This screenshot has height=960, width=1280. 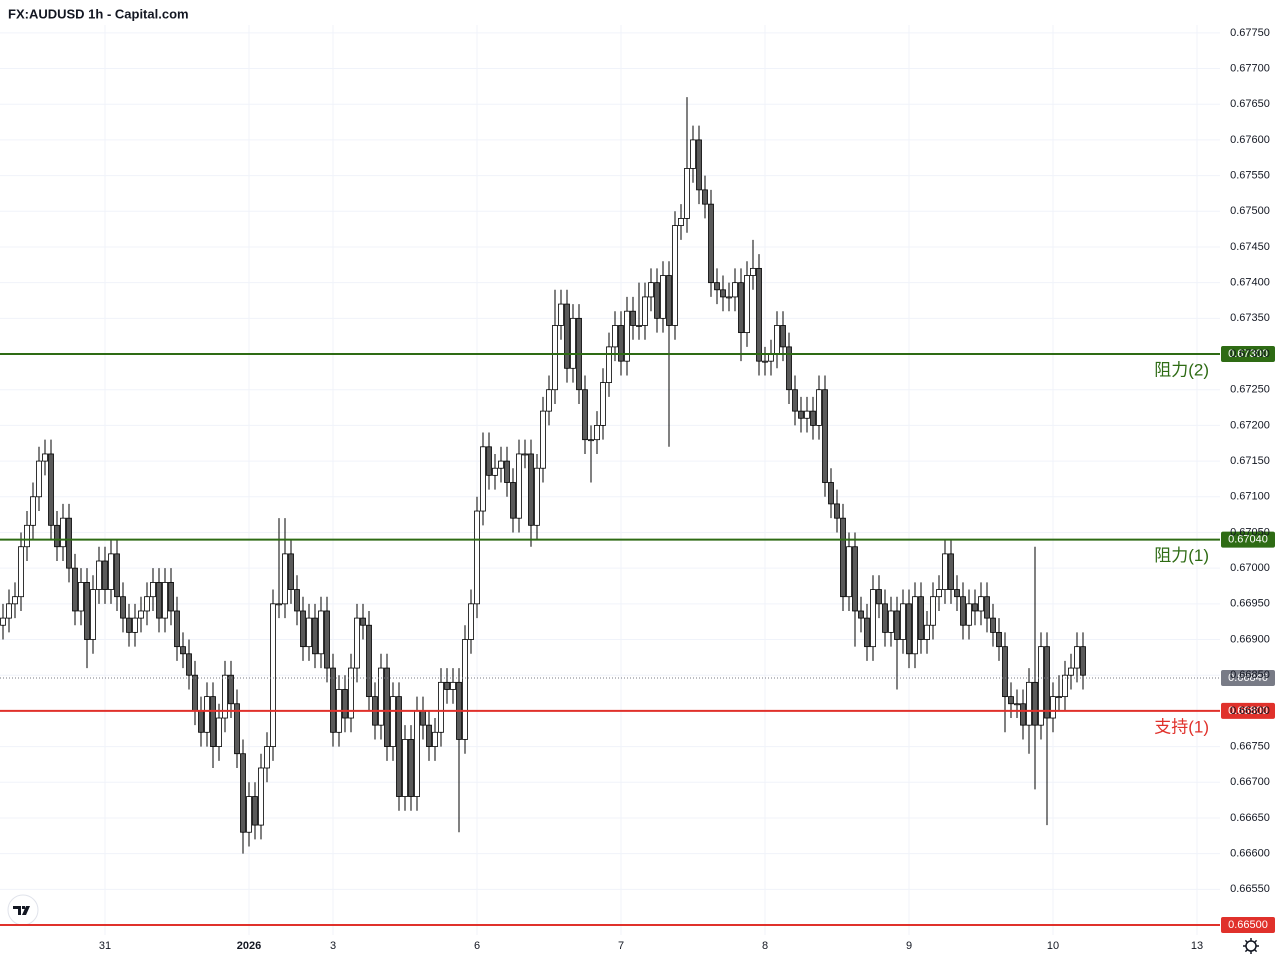 I want to click on y-tick-label: 0.66550, so click(x=1250, y=889).